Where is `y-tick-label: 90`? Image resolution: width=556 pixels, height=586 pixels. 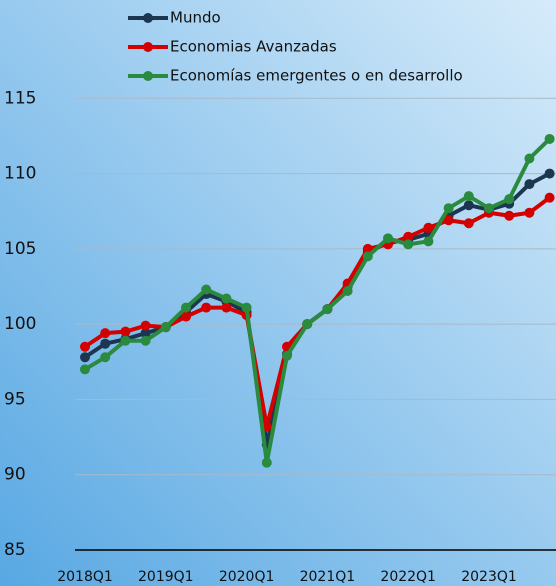 y-tick-label: 90 is located at coordinates (15, 475).